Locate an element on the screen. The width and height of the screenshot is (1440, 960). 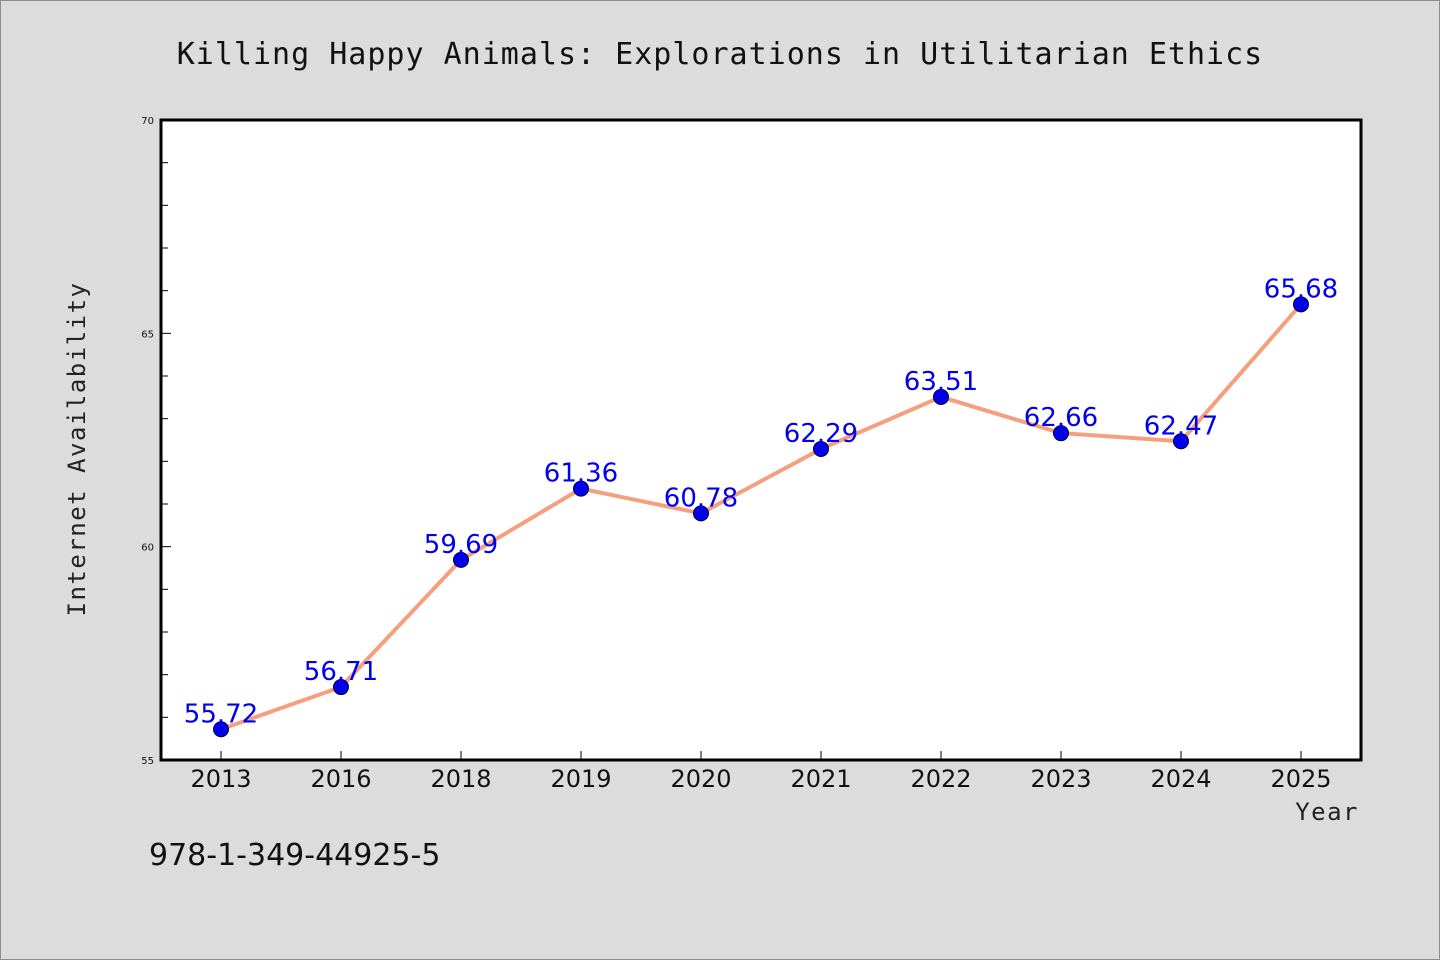
x-tick-label: 2023 is located at coordinates (1060, 779).